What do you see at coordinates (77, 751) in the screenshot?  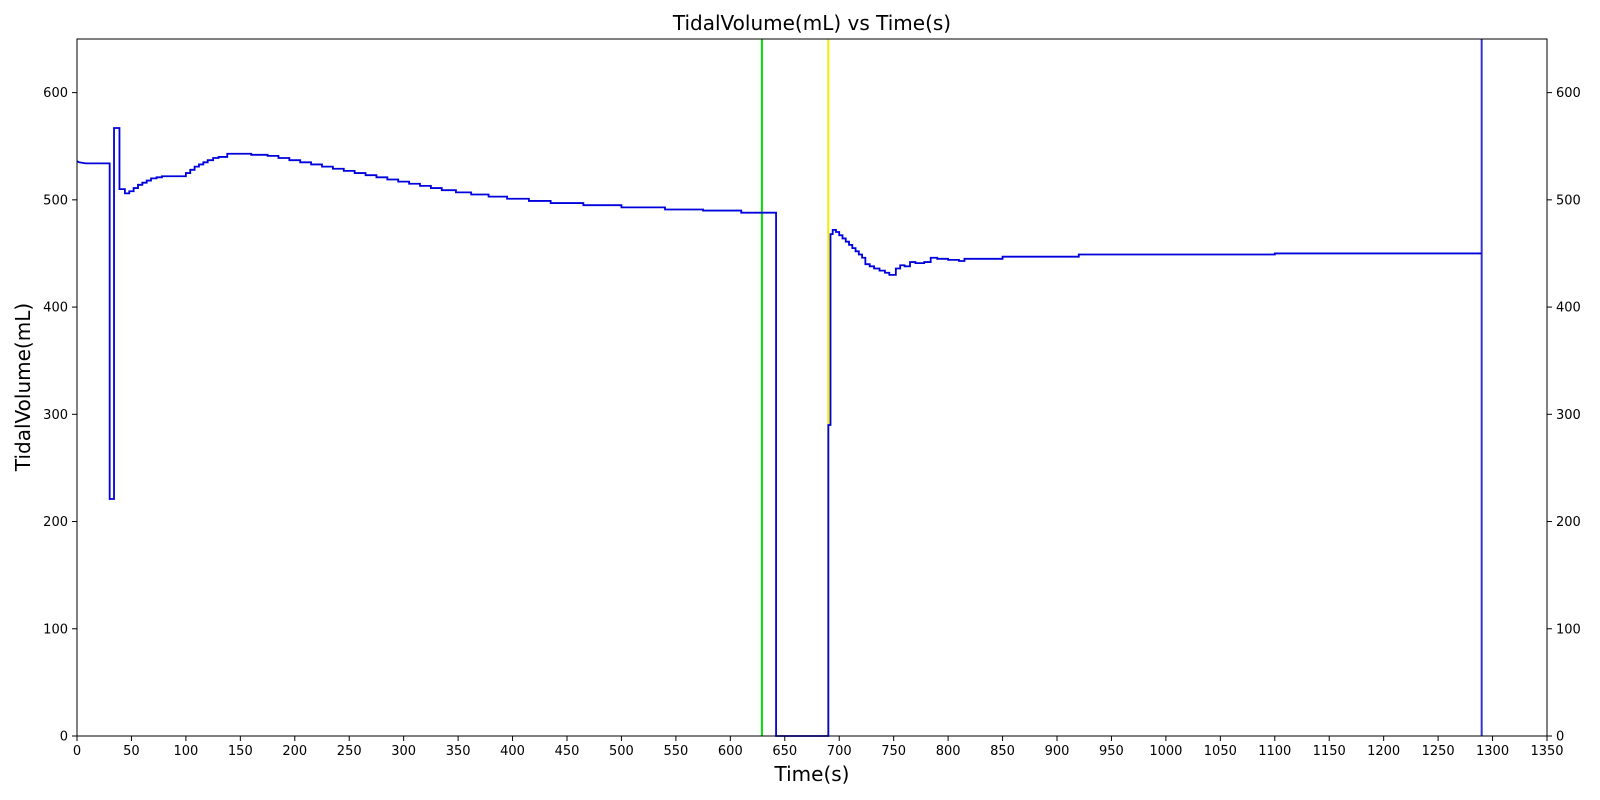 I see `x-tick-label: 0` at bounding box center [77, 751].